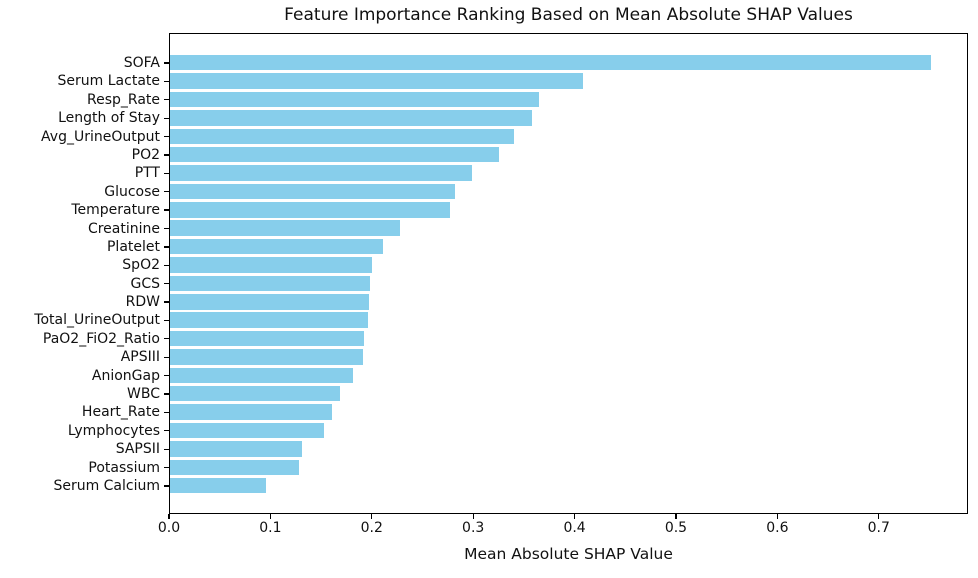 Image resolution: width=978 pixels, height=578 pixels. Describe the element at coordinates (878, 528) in the screenshot. I see `x-tick-label: 0.7` at that location.